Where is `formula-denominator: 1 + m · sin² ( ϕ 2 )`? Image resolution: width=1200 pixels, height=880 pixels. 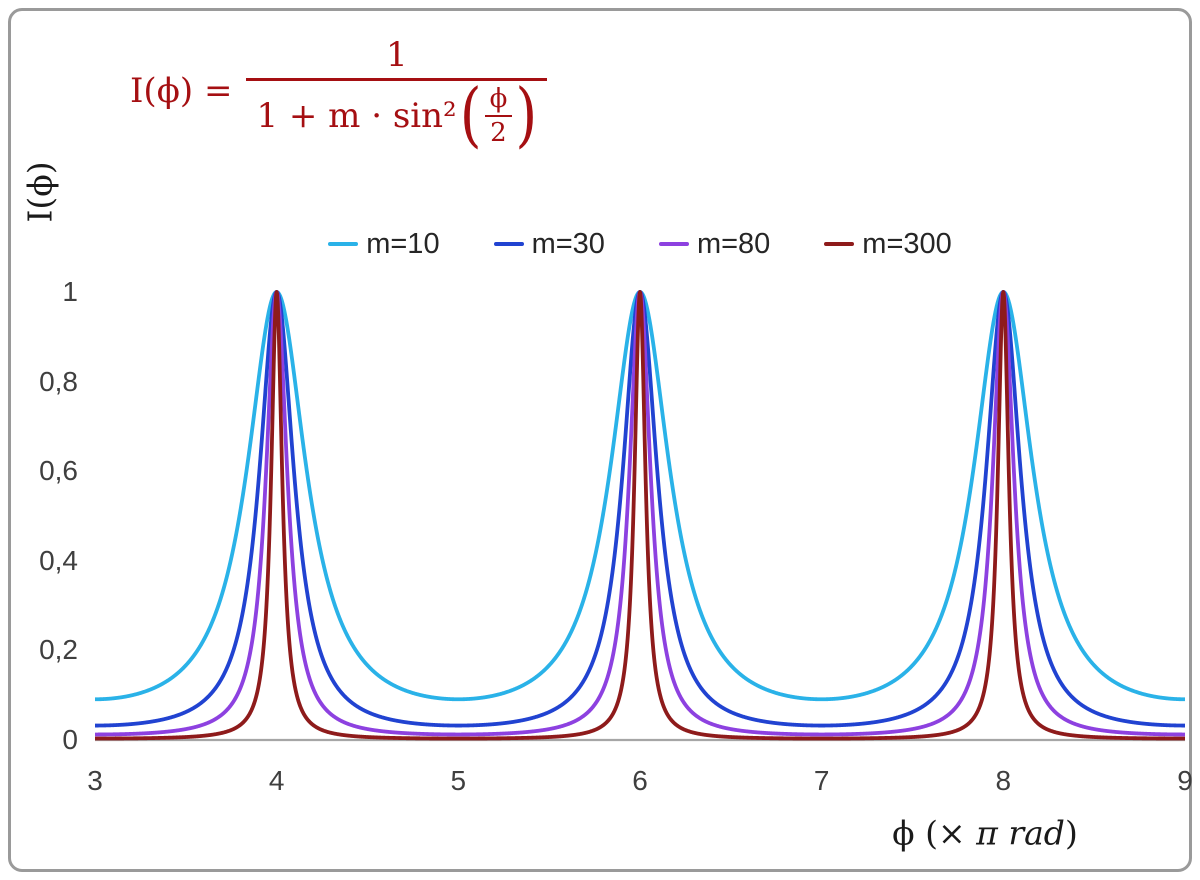 formula-denominator: 1 + m · sin² ( ϕ 2 ) is located at coordinates (397, 114).